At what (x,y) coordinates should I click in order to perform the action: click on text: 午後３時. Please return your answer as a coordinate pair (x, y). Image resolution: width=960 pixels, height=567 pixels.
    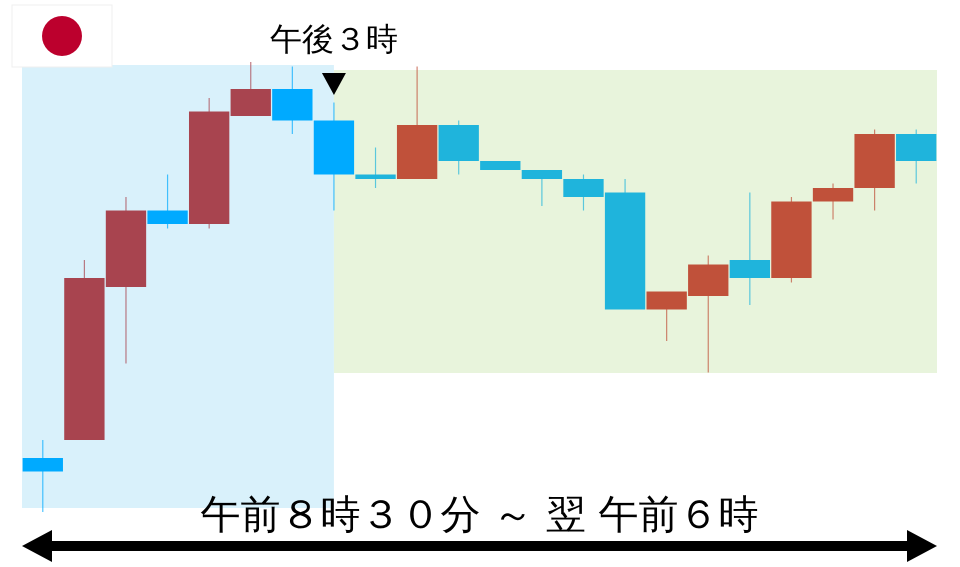
    Looking at the image, I should click on (334, 39).